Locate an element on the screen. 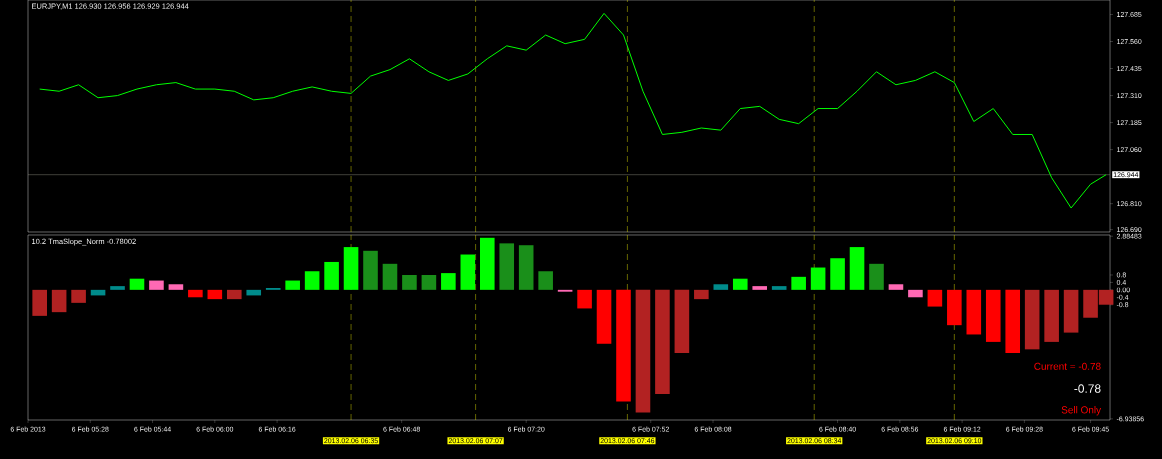  annotation: -0.78 is located at coordinates (1087, 388).